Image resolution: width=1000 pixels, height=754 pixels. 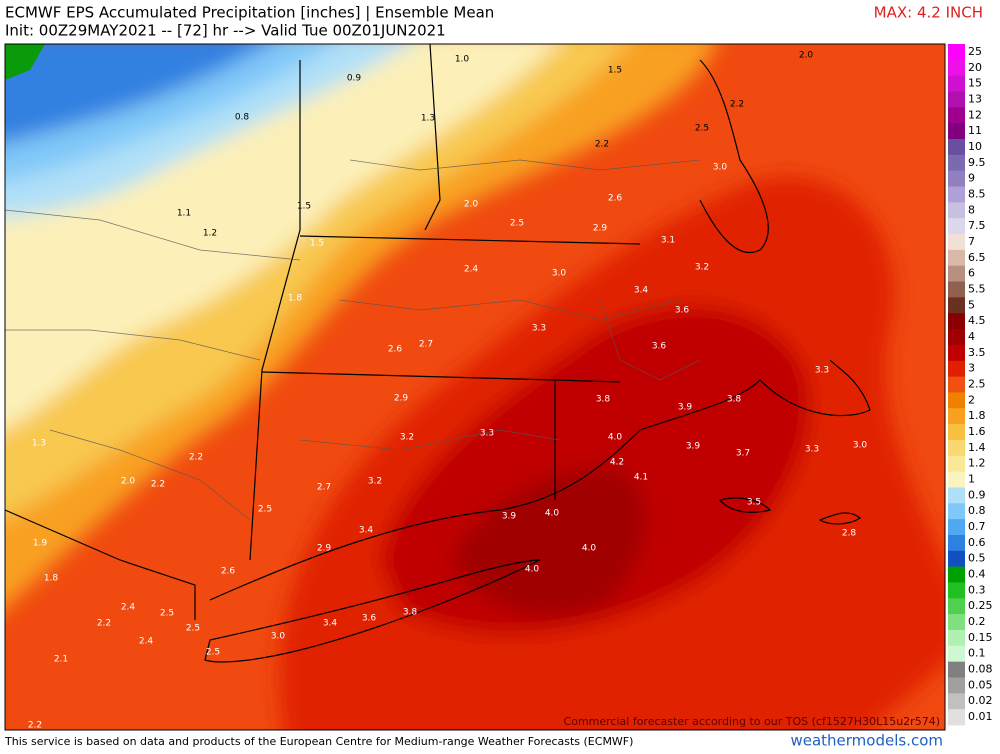 What do you see at coordinates (40, 544) in the screenshot?
I see `station-value: 1.9` at bounding box center [40, 544].